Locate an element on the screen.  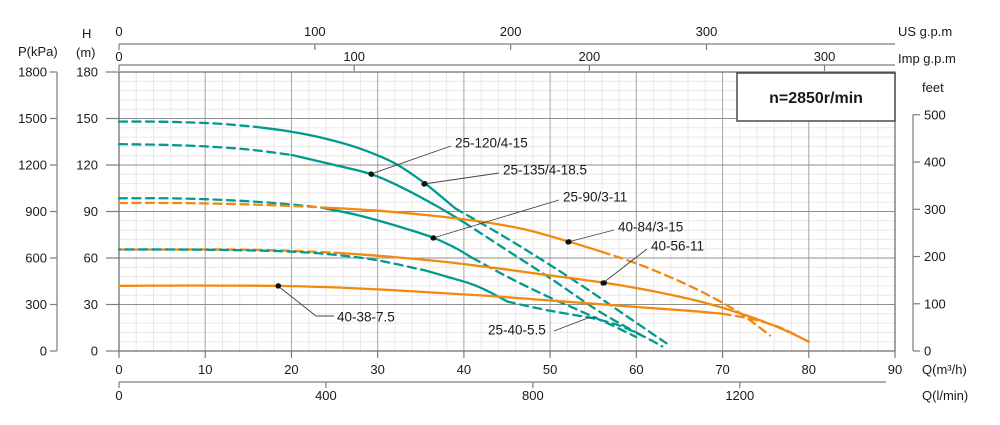
p-kpa-axis-title: P(kPa) is located at coordinates (38, 51).